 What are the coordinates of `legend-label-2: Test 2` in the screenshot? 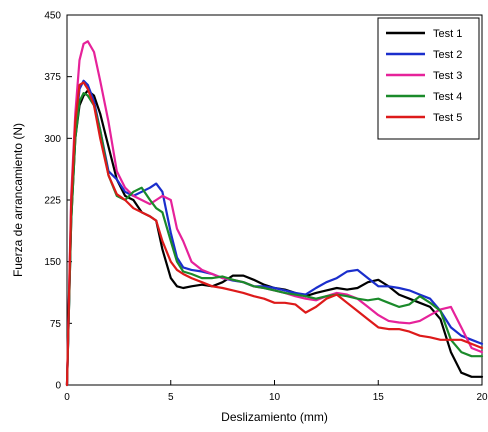 It's located at (447, 55).